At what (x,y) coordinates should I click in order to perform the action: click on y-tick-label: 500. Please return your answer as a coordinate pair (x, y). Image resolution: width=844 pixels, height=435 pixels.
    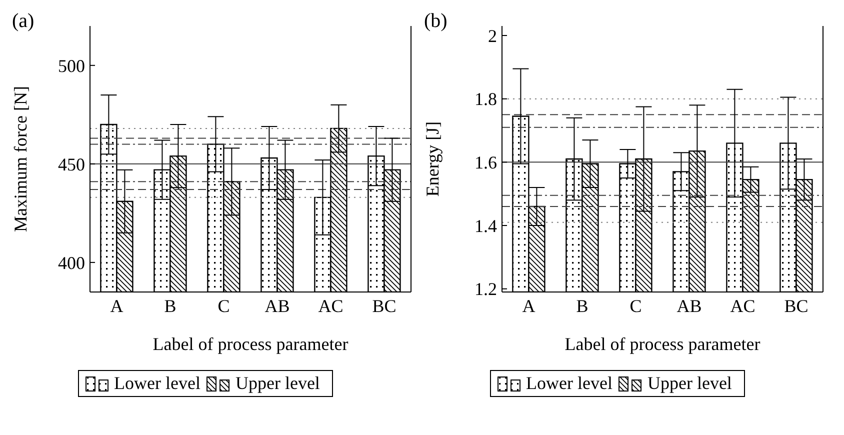
    Looking at the image, I should click on (71, 66).